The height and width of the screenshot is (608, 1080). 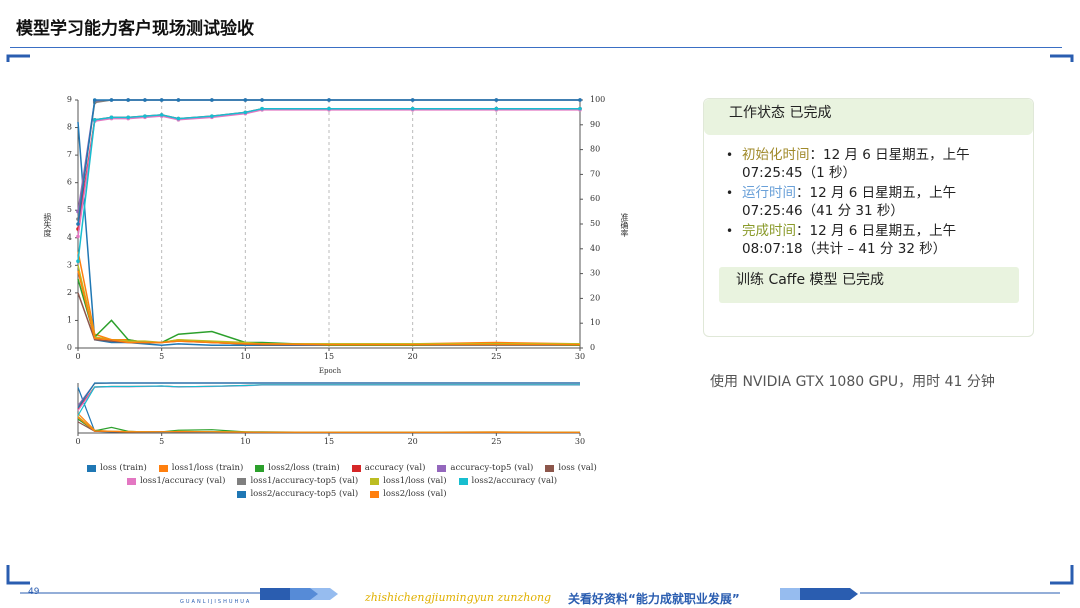 I want to click on footer-tag: GUANLIJISHUHUA, so click(x=216, y=602).